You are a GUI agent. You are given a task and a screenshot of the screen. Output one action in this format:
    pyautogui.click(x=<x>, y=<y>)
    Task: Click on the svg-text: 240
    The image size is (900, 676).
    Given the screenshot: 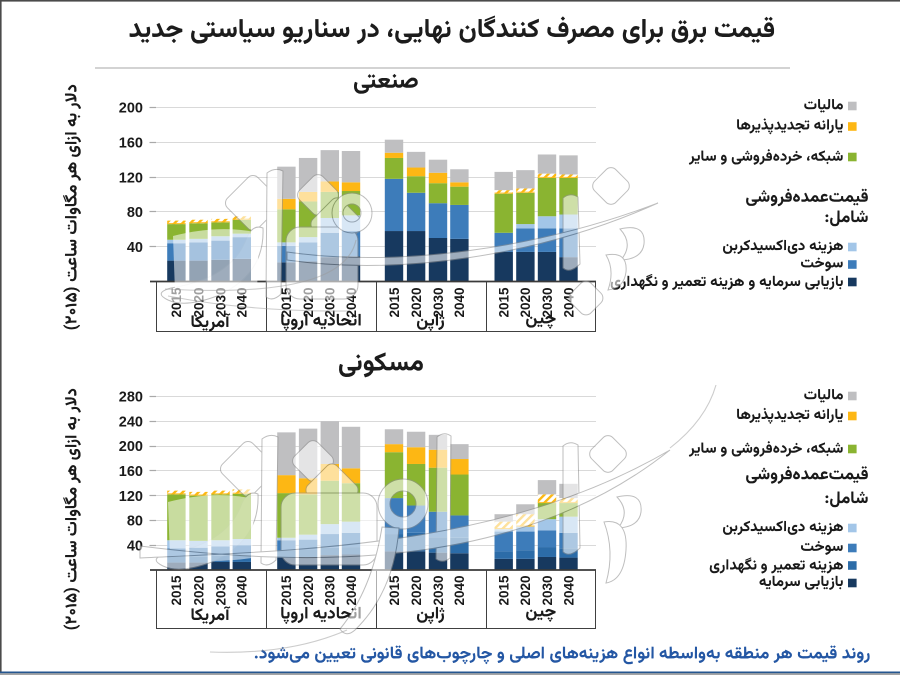 What is the action you would take?
    pyautogui.click(x=131, y=422)
    